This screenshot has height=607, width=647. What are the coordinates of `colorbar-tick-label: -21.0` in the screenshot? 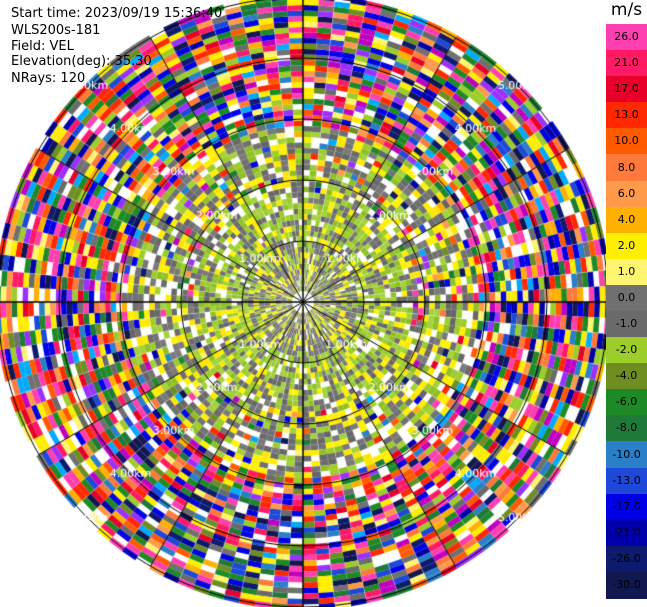 It's located at (626, 532).